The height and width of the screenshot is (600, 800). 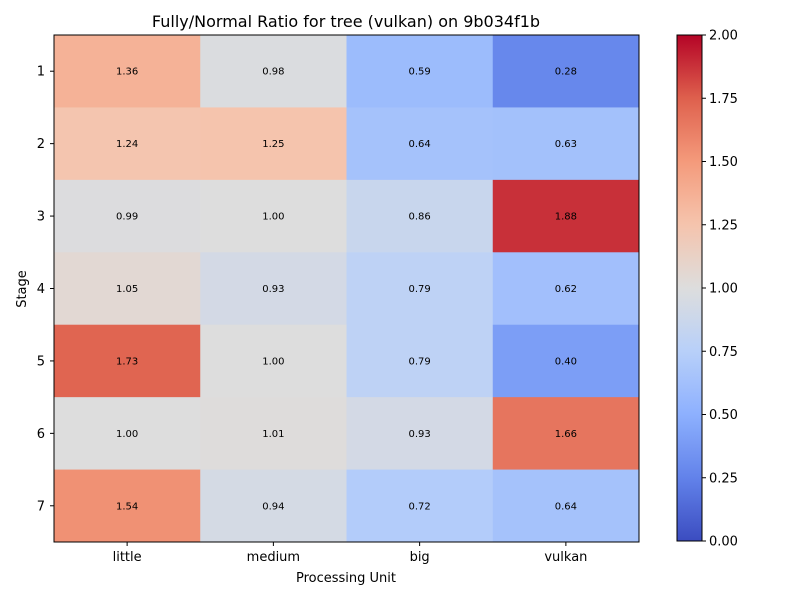 What do you see at coordinates (723, 542) in the screenshot?
I see `colorbar-tick-label: 0.00` at bounding box center [723, 542].